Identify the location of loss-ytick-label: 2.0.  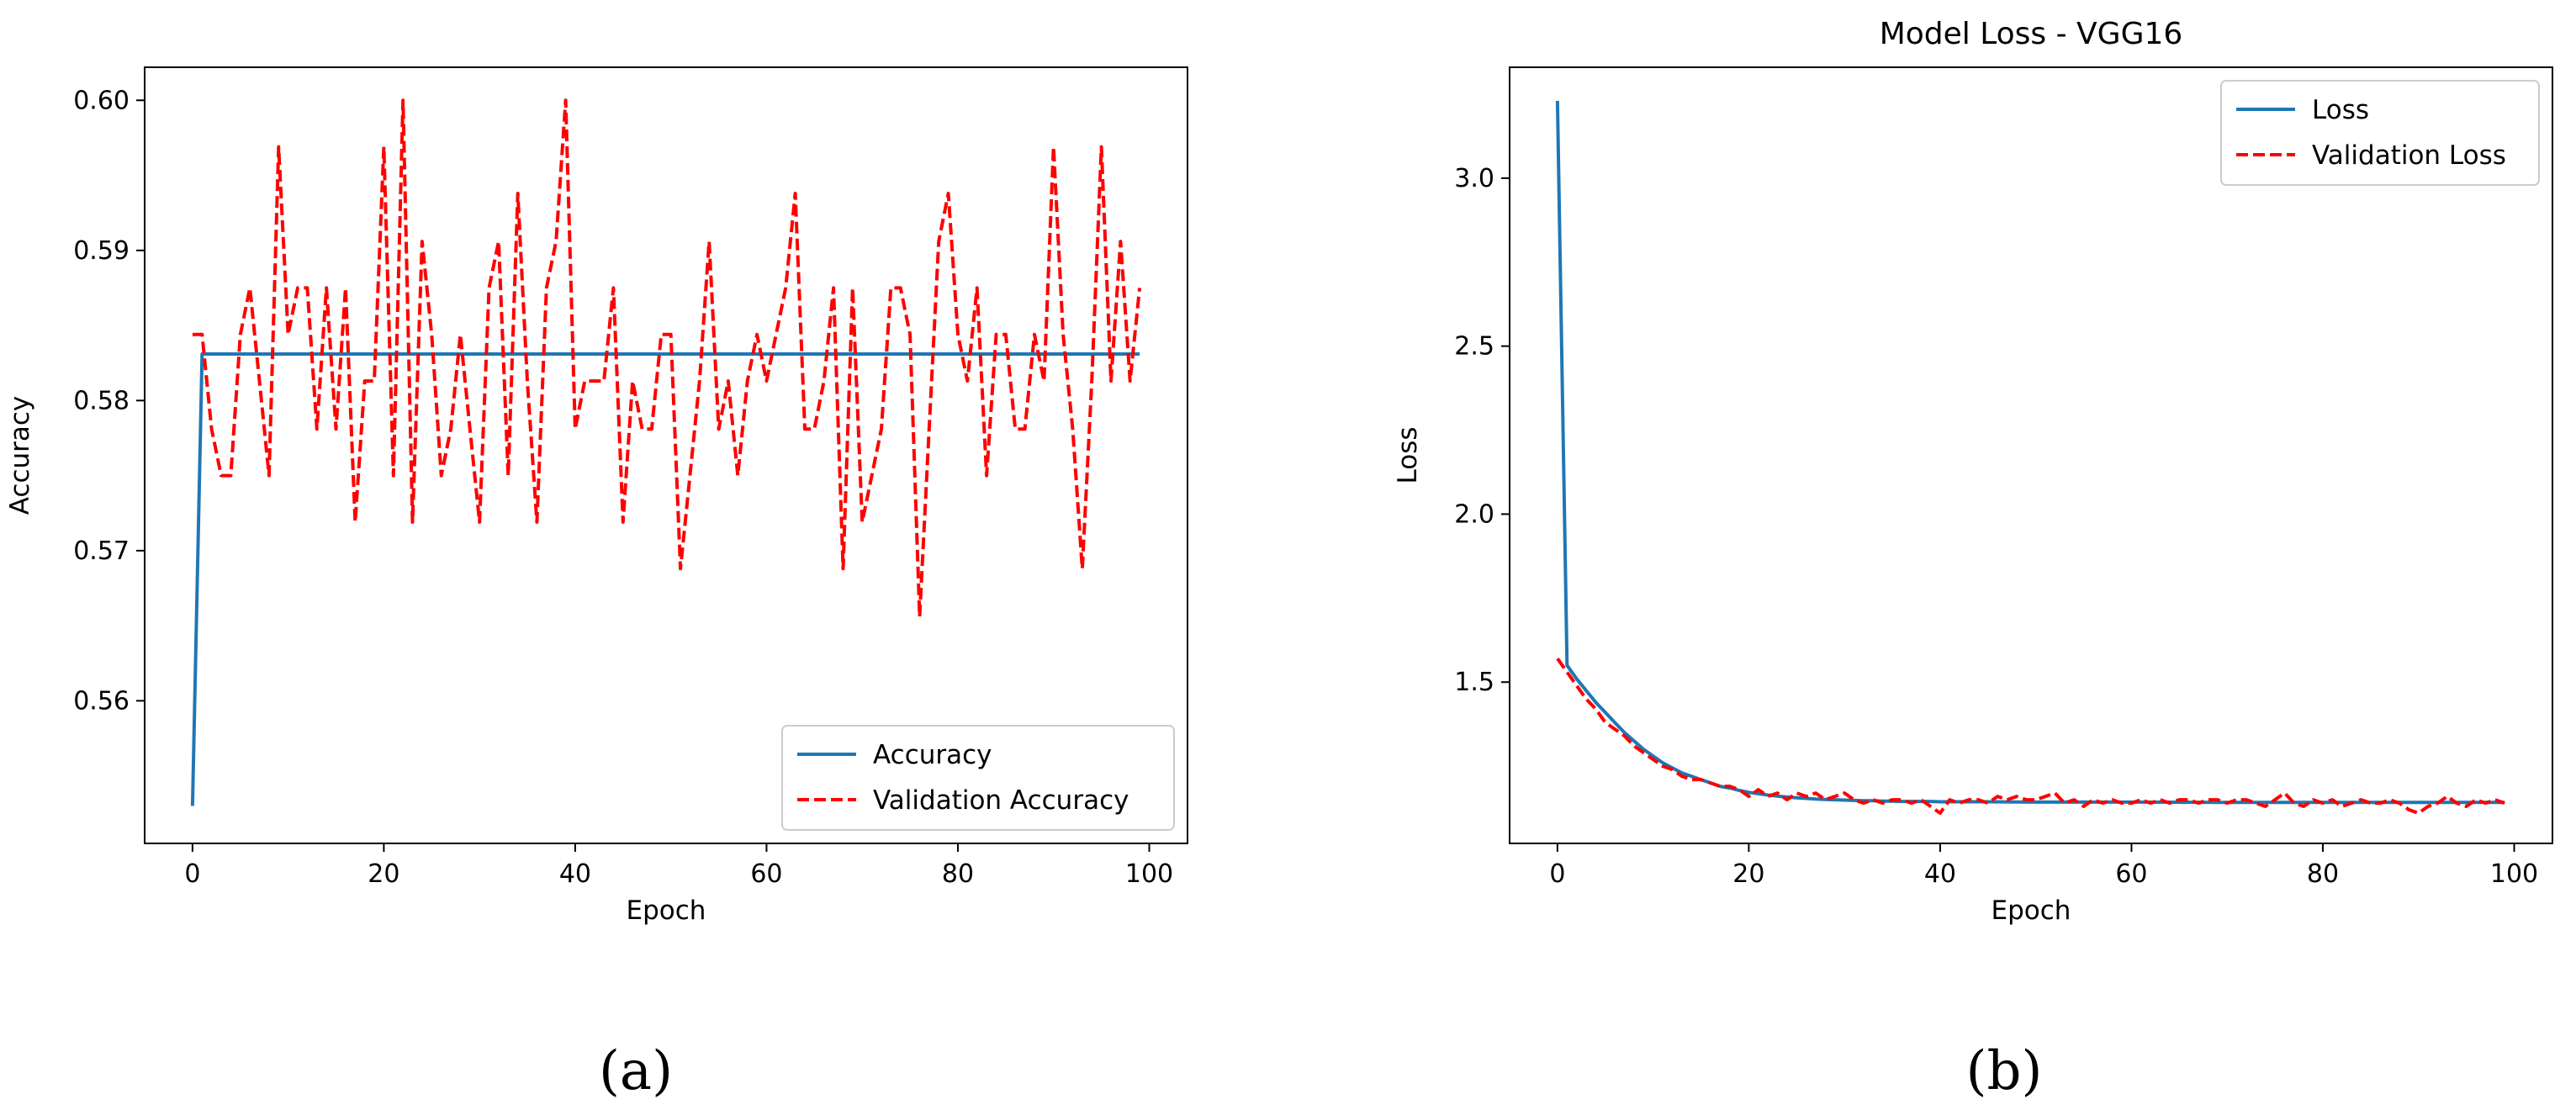
(1474, 514).